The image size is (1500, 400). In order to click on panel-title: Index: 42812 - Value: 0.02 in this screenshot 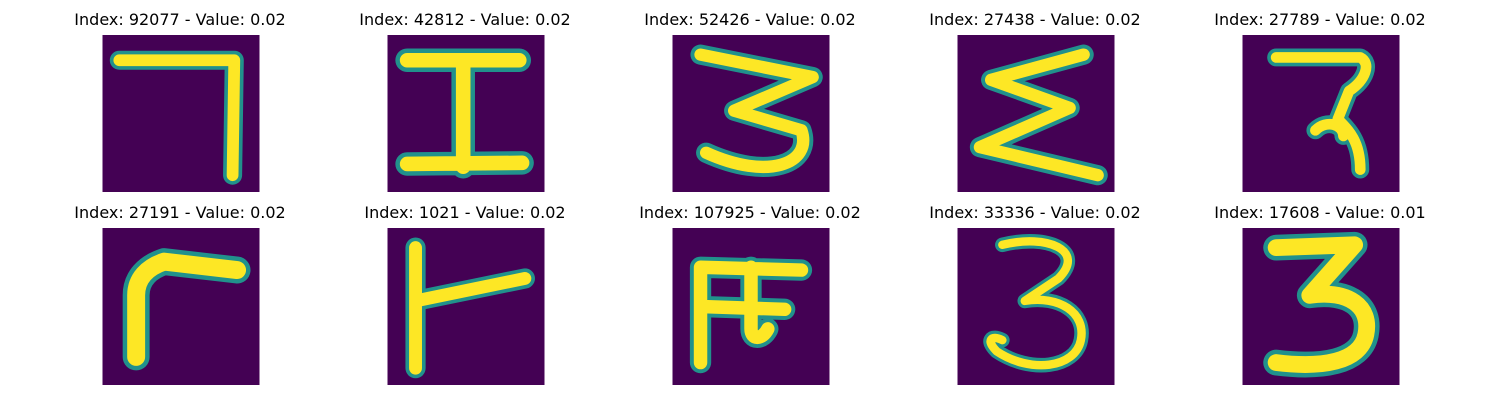, I will do `click(465, 19)`.